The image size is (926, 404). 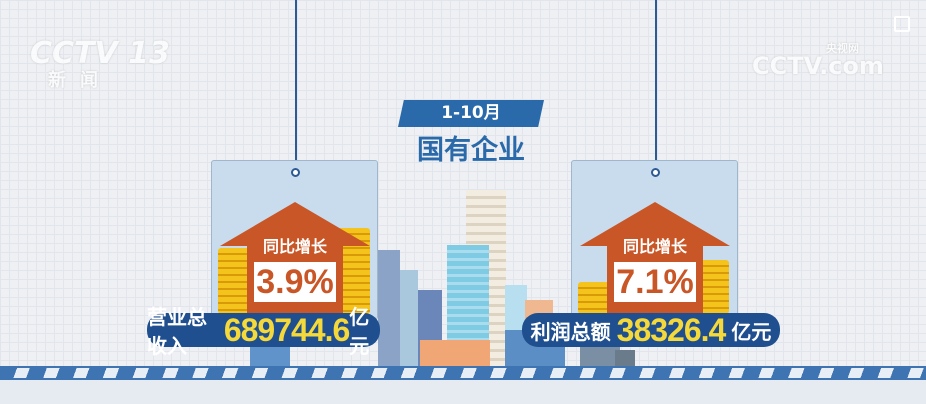 What do you see at coordinates (471, 150) in the screenshot?
I see `page-title: 国有企业` at bounding box center [471, 150].